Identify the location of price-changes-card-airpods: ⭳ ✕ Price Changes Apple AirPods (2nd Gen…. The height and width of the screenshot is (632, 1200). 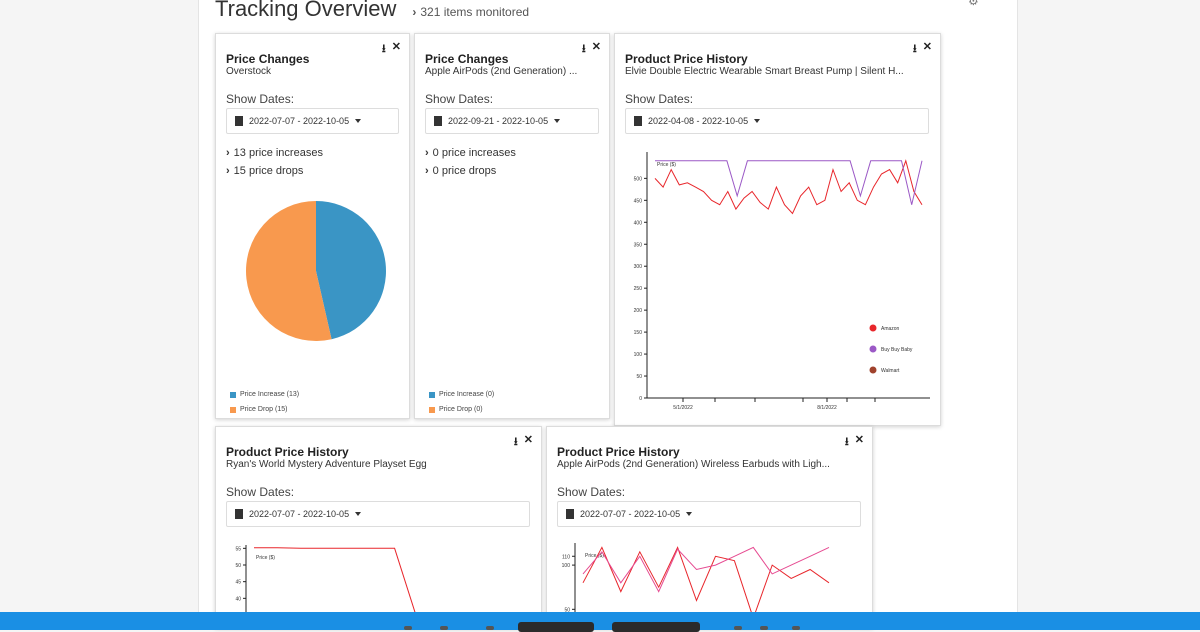
(512, 226).